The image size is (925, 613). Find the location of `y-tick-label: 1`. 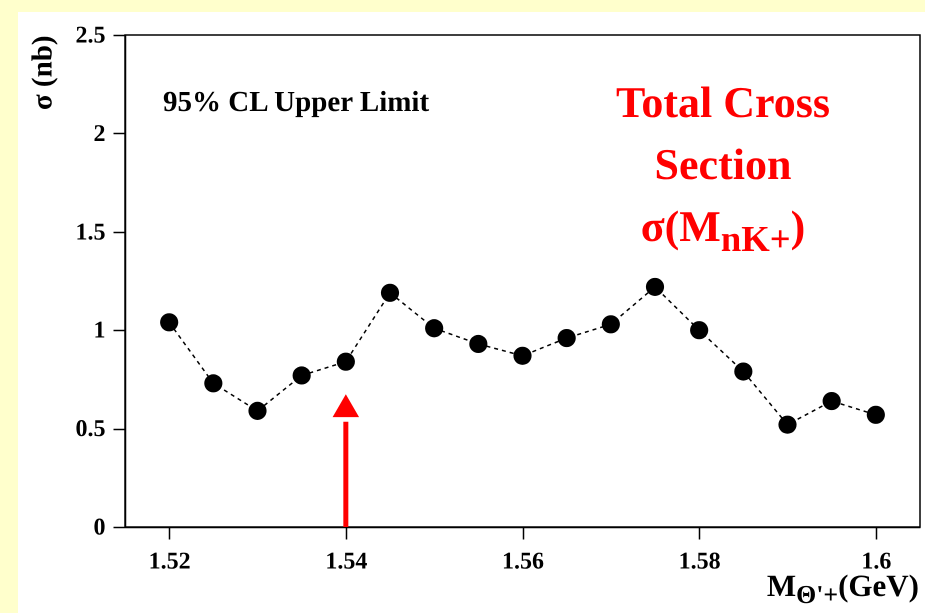

y-tick-label: 1 is located at coordinates (100, 331).